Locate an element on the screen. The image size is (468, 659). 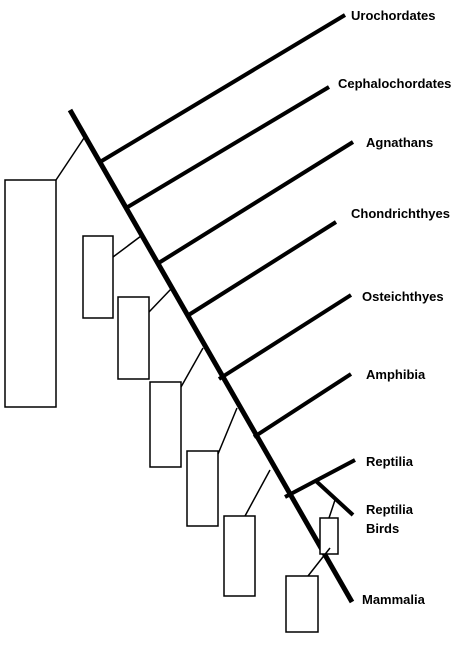
label-line: Birds is located at coordinates (382, 528).